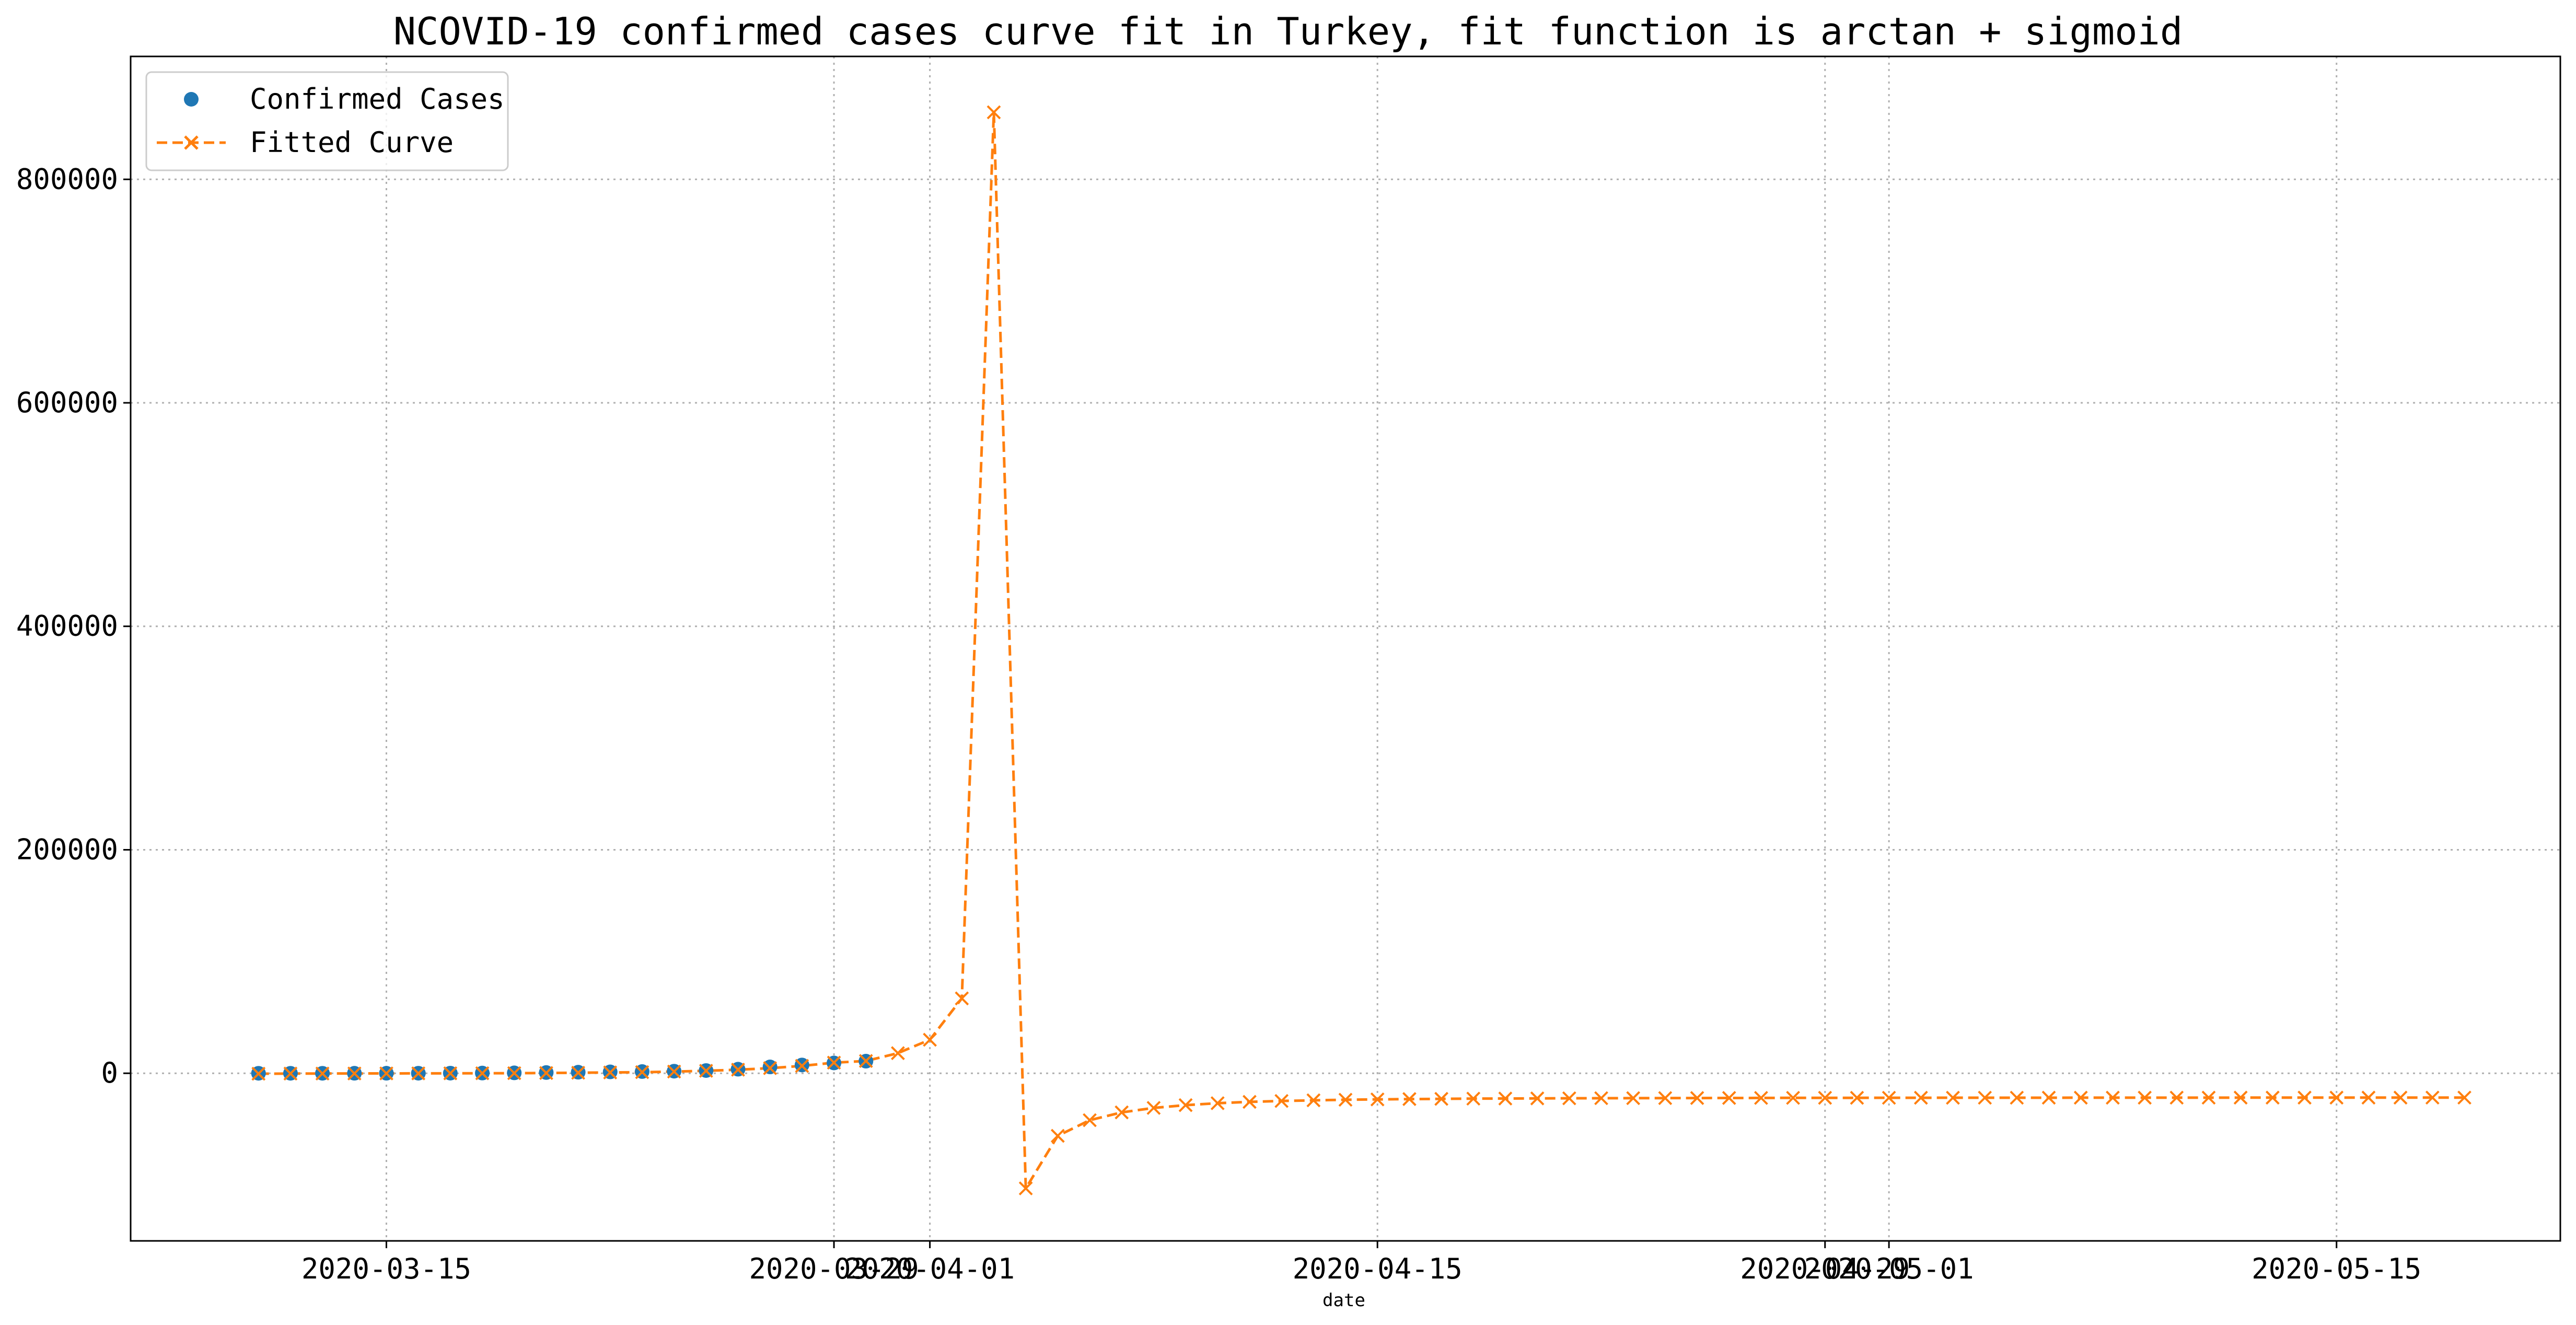  I want to click on y-tick-label: 600000, so click(67, 402).